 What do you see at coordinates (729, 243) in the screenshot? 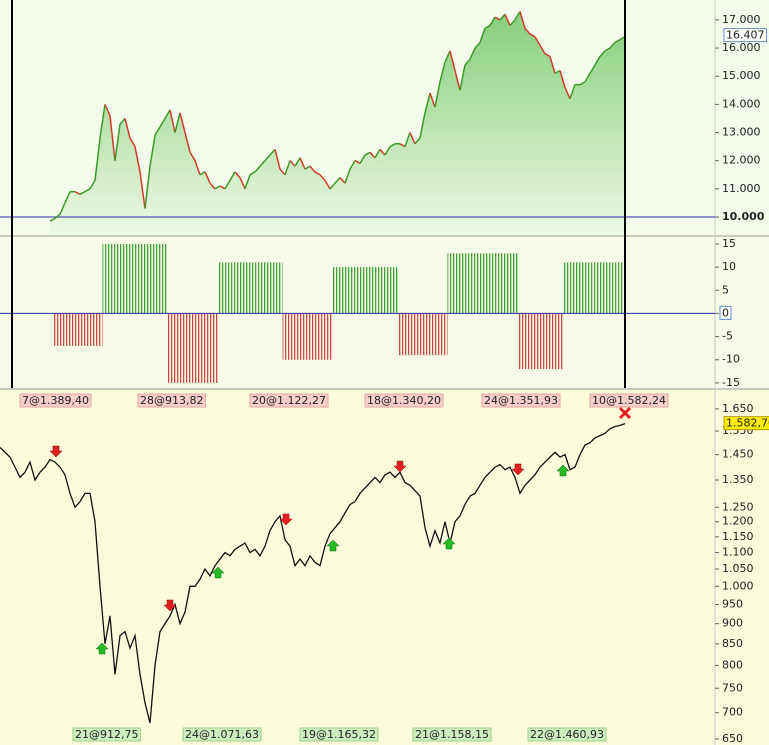
I see `y-tick-label: 15` at bounding box center [729, 243].